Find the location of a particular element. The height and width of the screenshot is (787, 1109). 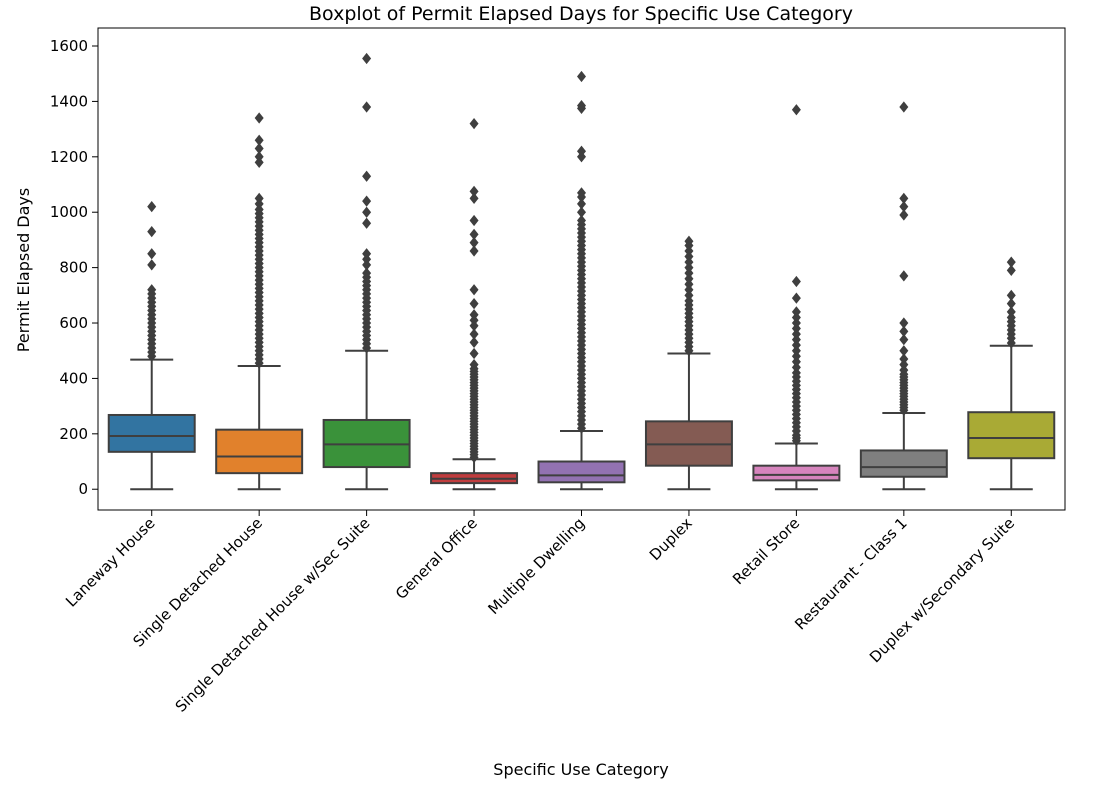

x-tick-label: Duplex is located at coordinates (671, 539).